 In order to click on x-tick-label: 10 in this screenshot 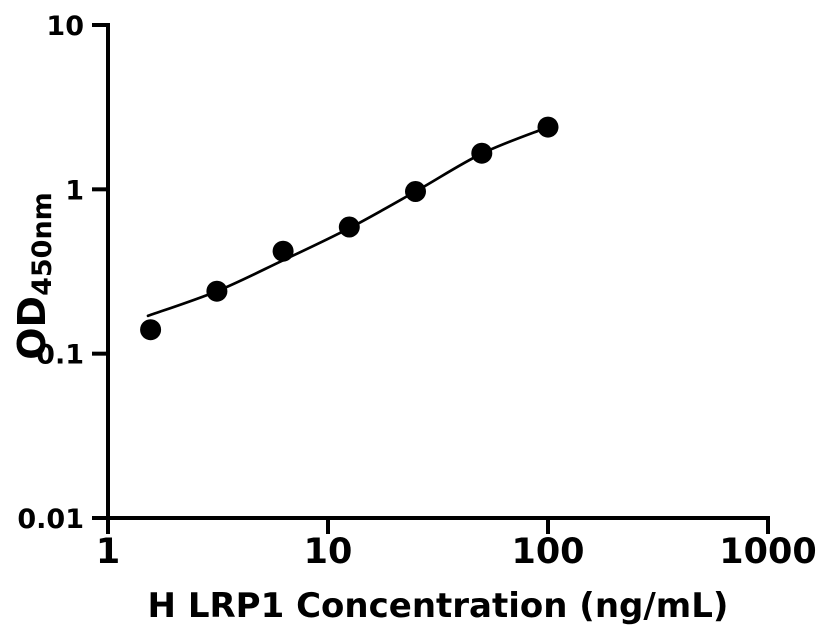, I will do `click(328, 552)`.